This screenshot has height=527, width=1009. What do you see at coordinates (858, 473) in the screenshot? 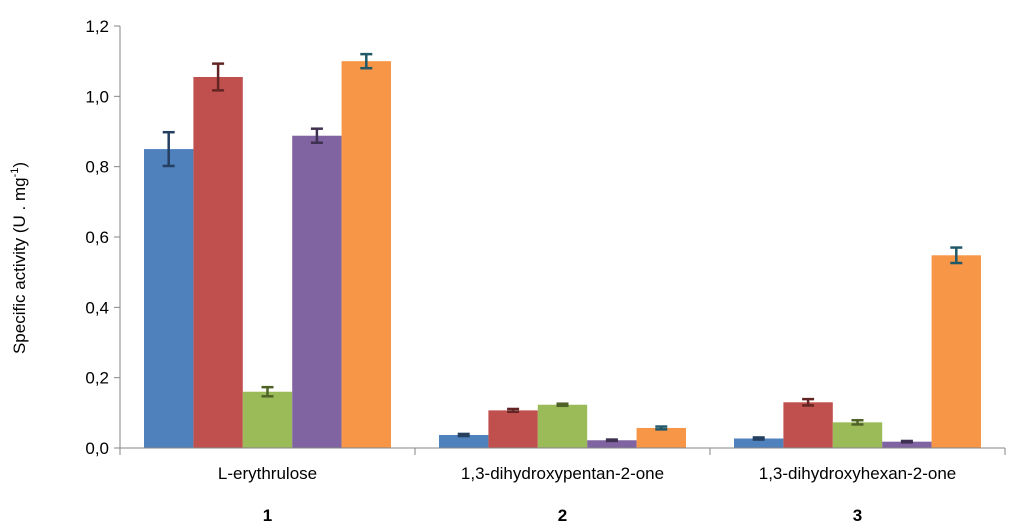
I see `x-category-label: 1,3-dihydroxyhexan-2-one` at bounding box center [858, 473].